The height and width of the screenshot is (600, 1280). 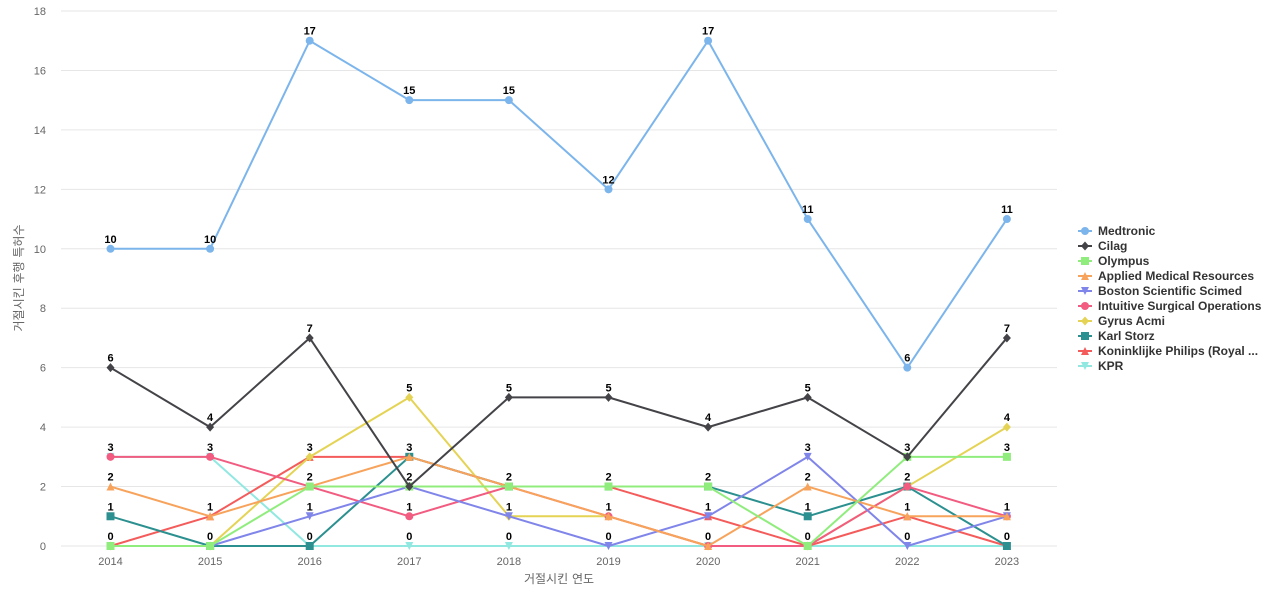 I want to click on data-label: 10, so click(x=210, y=240).